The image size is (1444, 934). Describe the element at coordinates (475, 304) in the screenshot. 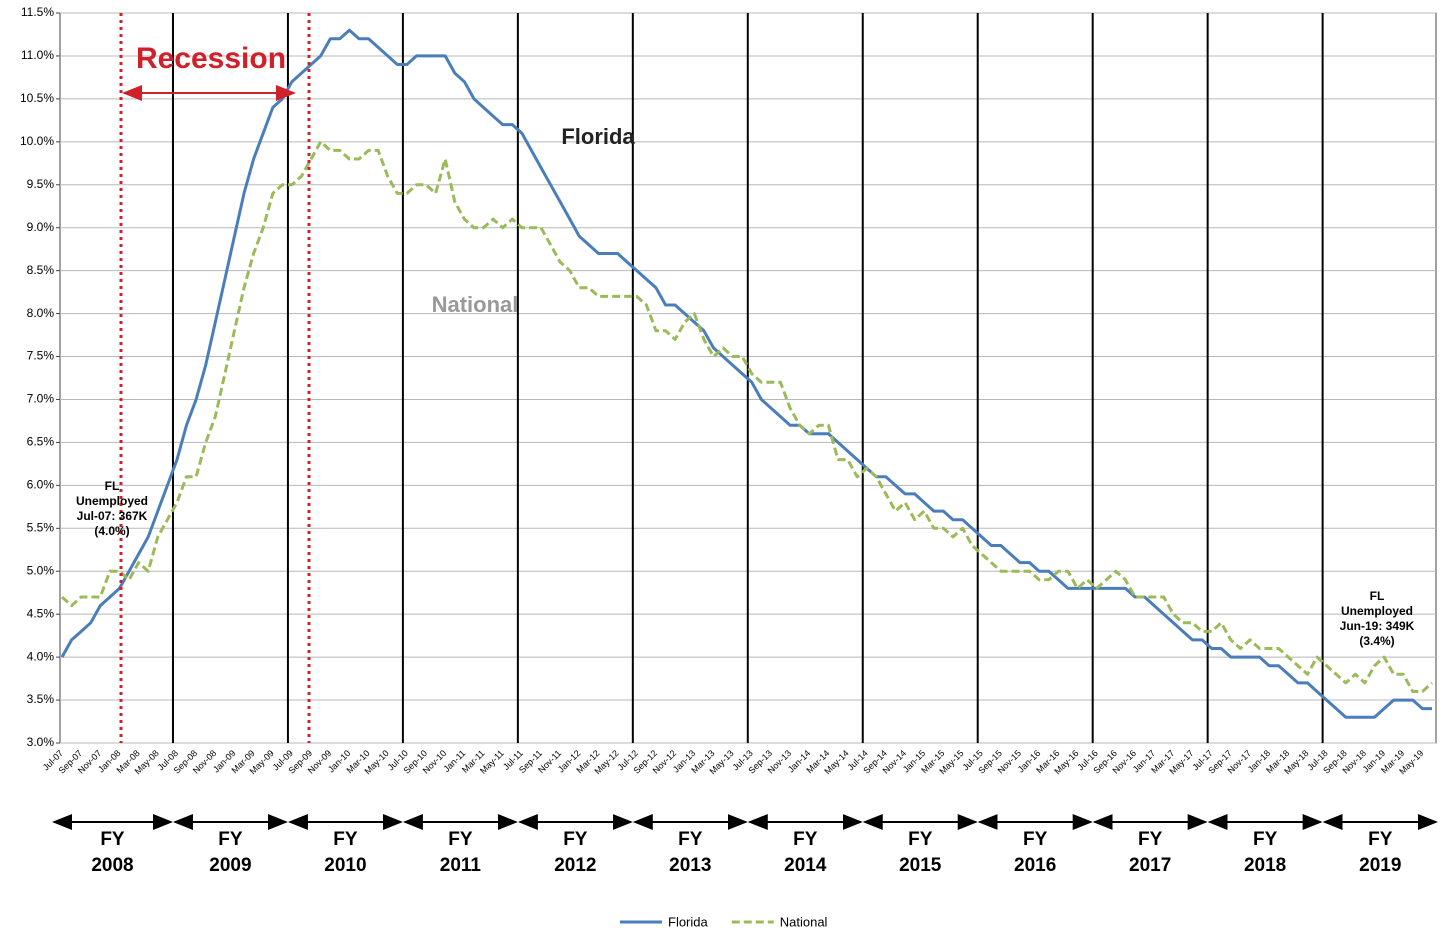

I see `national-label: National` at that location.